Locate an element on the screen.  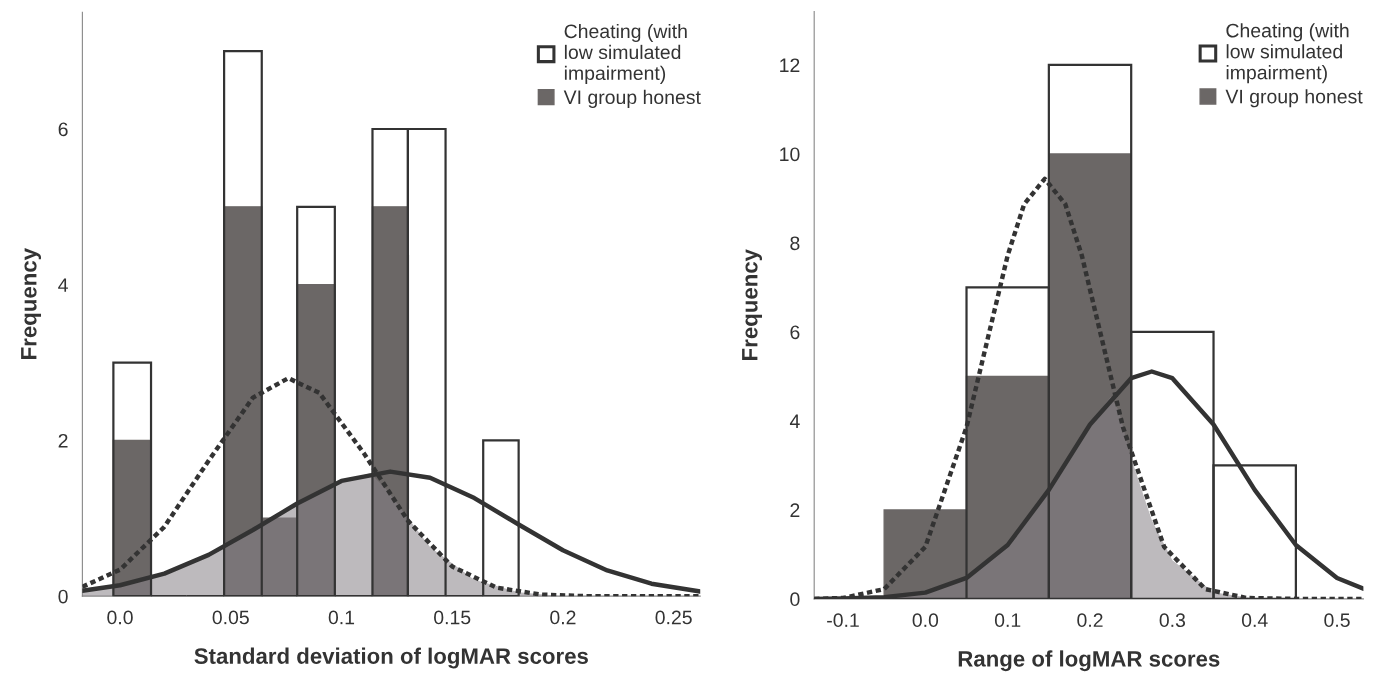
x-axis-title: Standard deviation of logMAR scores is located at coordinates (391, 658).